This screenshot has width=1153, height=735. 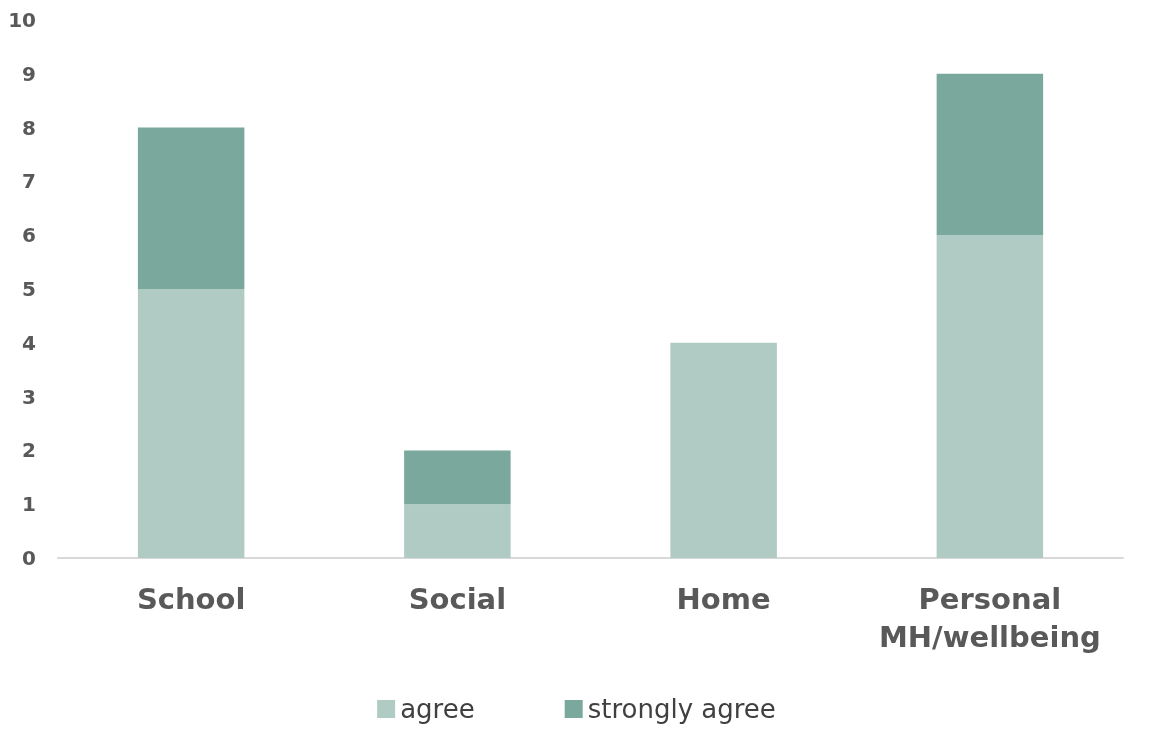 What do you see at coordinates (681, 709) in the screenshot?
I see `legend-label: strongly agree` at bounding box center [681, 709].